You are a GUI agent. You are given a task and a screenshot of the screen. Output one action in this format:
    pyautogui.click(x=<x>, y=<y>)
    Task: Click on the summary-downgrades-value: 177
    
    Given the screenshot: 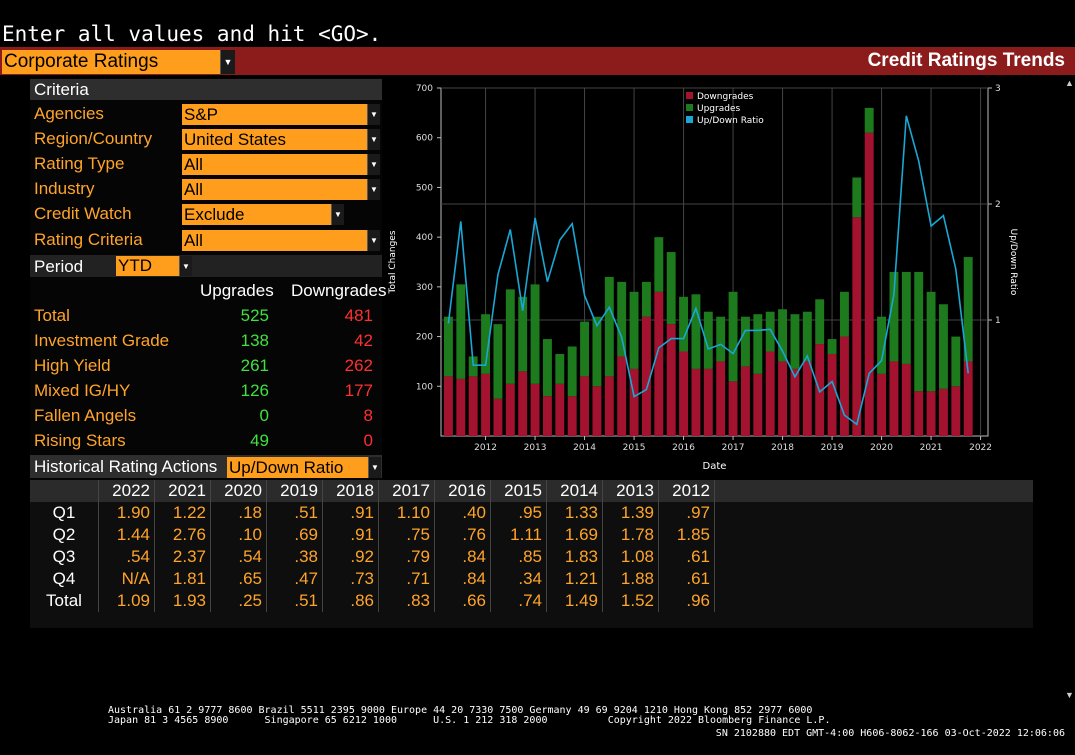 What is the action you would take?
    pyautogui.click(x=358, y=390)
    